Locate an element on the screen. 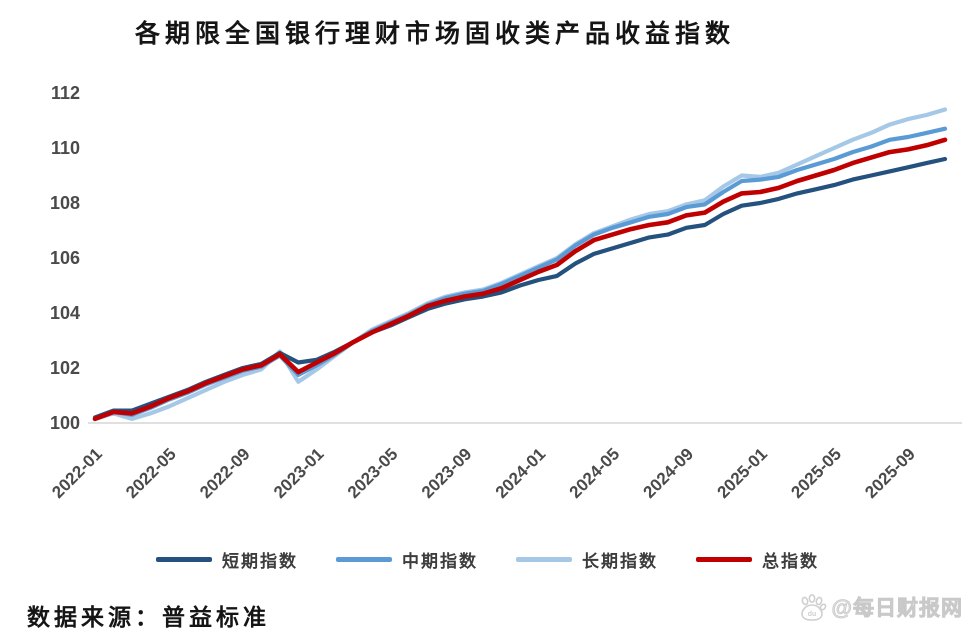  x-axis-tick-label: 2023-01 is located at coordinates (299, 473).